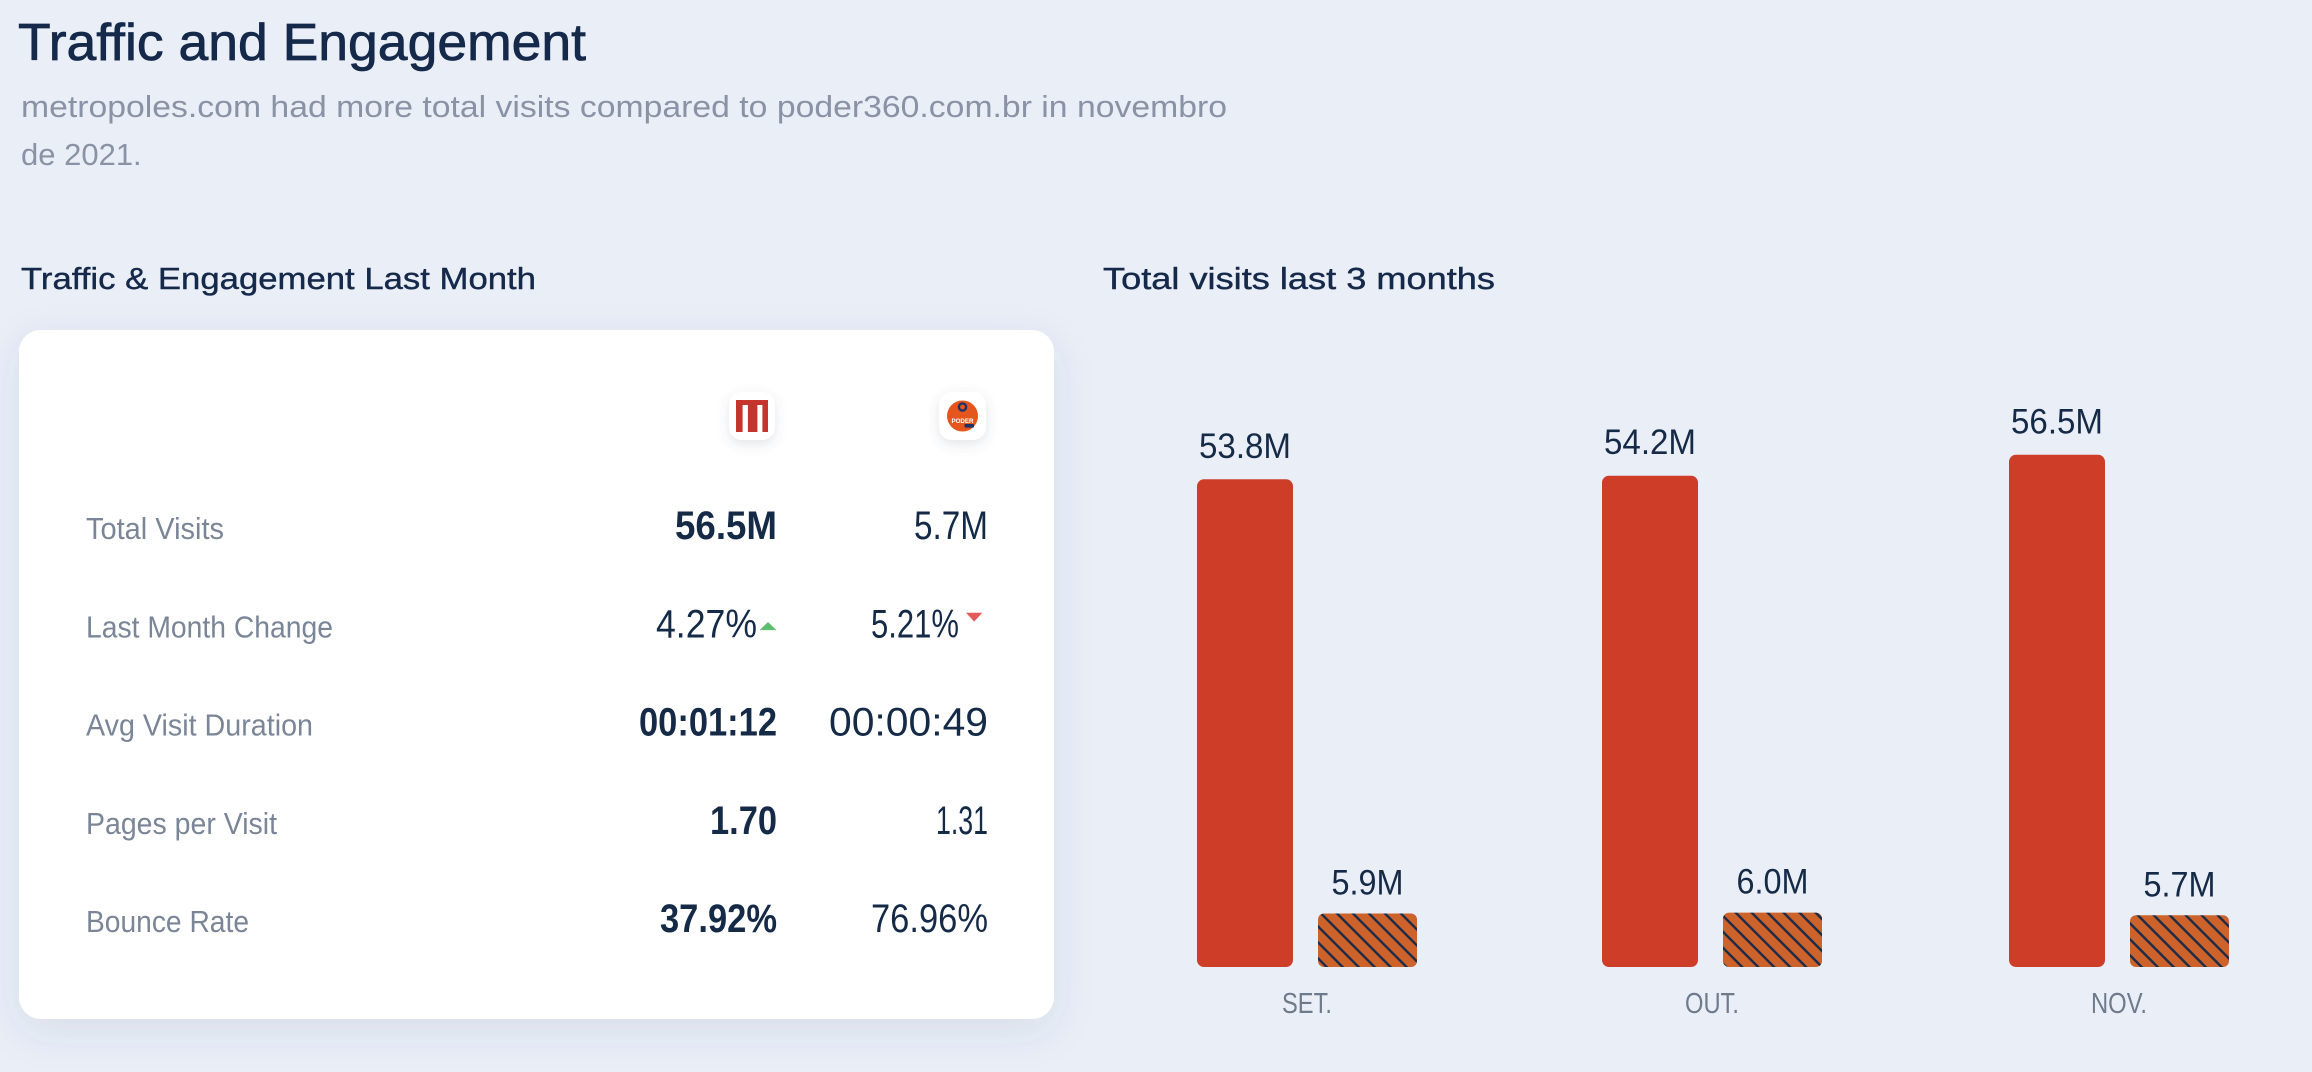 This screenshot has height=1072, width=2312. What do you see at coordinates (278, 278) in the screenshot?
I see `svg-text:Traffic & Engagement Last Mont: Traffic & Engagement Last Month` at bounding box center [278, 278].